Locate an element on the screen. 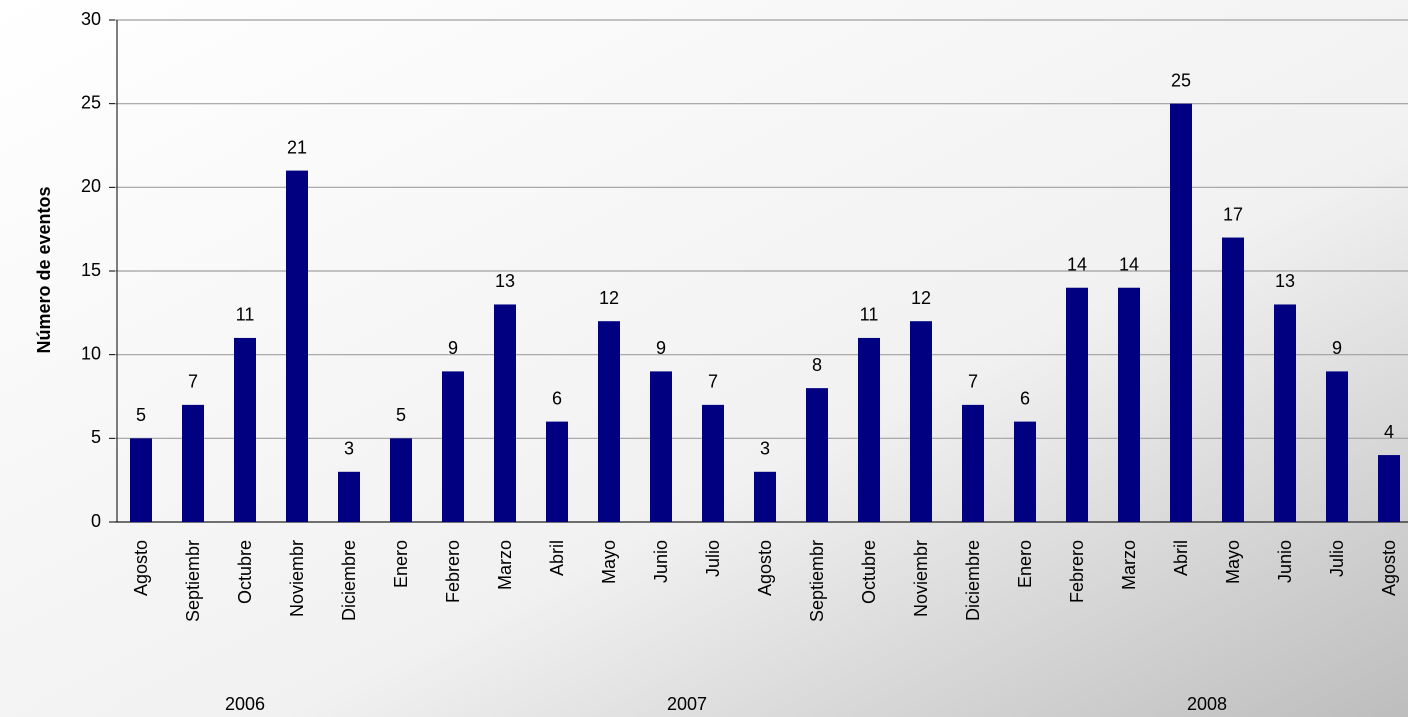 The width and height of the screenshot is (1408, 717). value-label: 8 is located at coordinates (817, 365).